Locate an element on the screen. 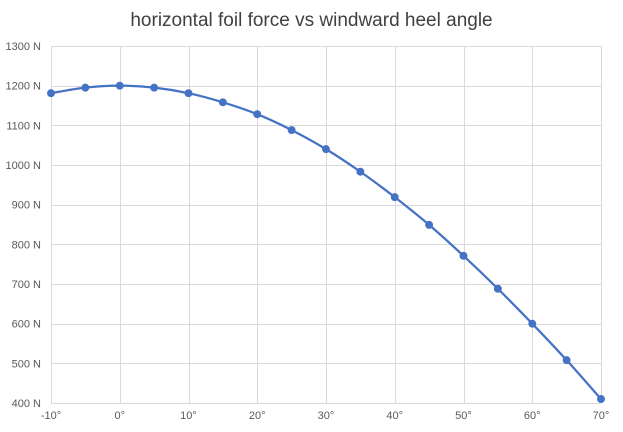 The width and height of the screenshot is (623, 432). y-tick-label: 800 N is located at coordinates (26, 245).